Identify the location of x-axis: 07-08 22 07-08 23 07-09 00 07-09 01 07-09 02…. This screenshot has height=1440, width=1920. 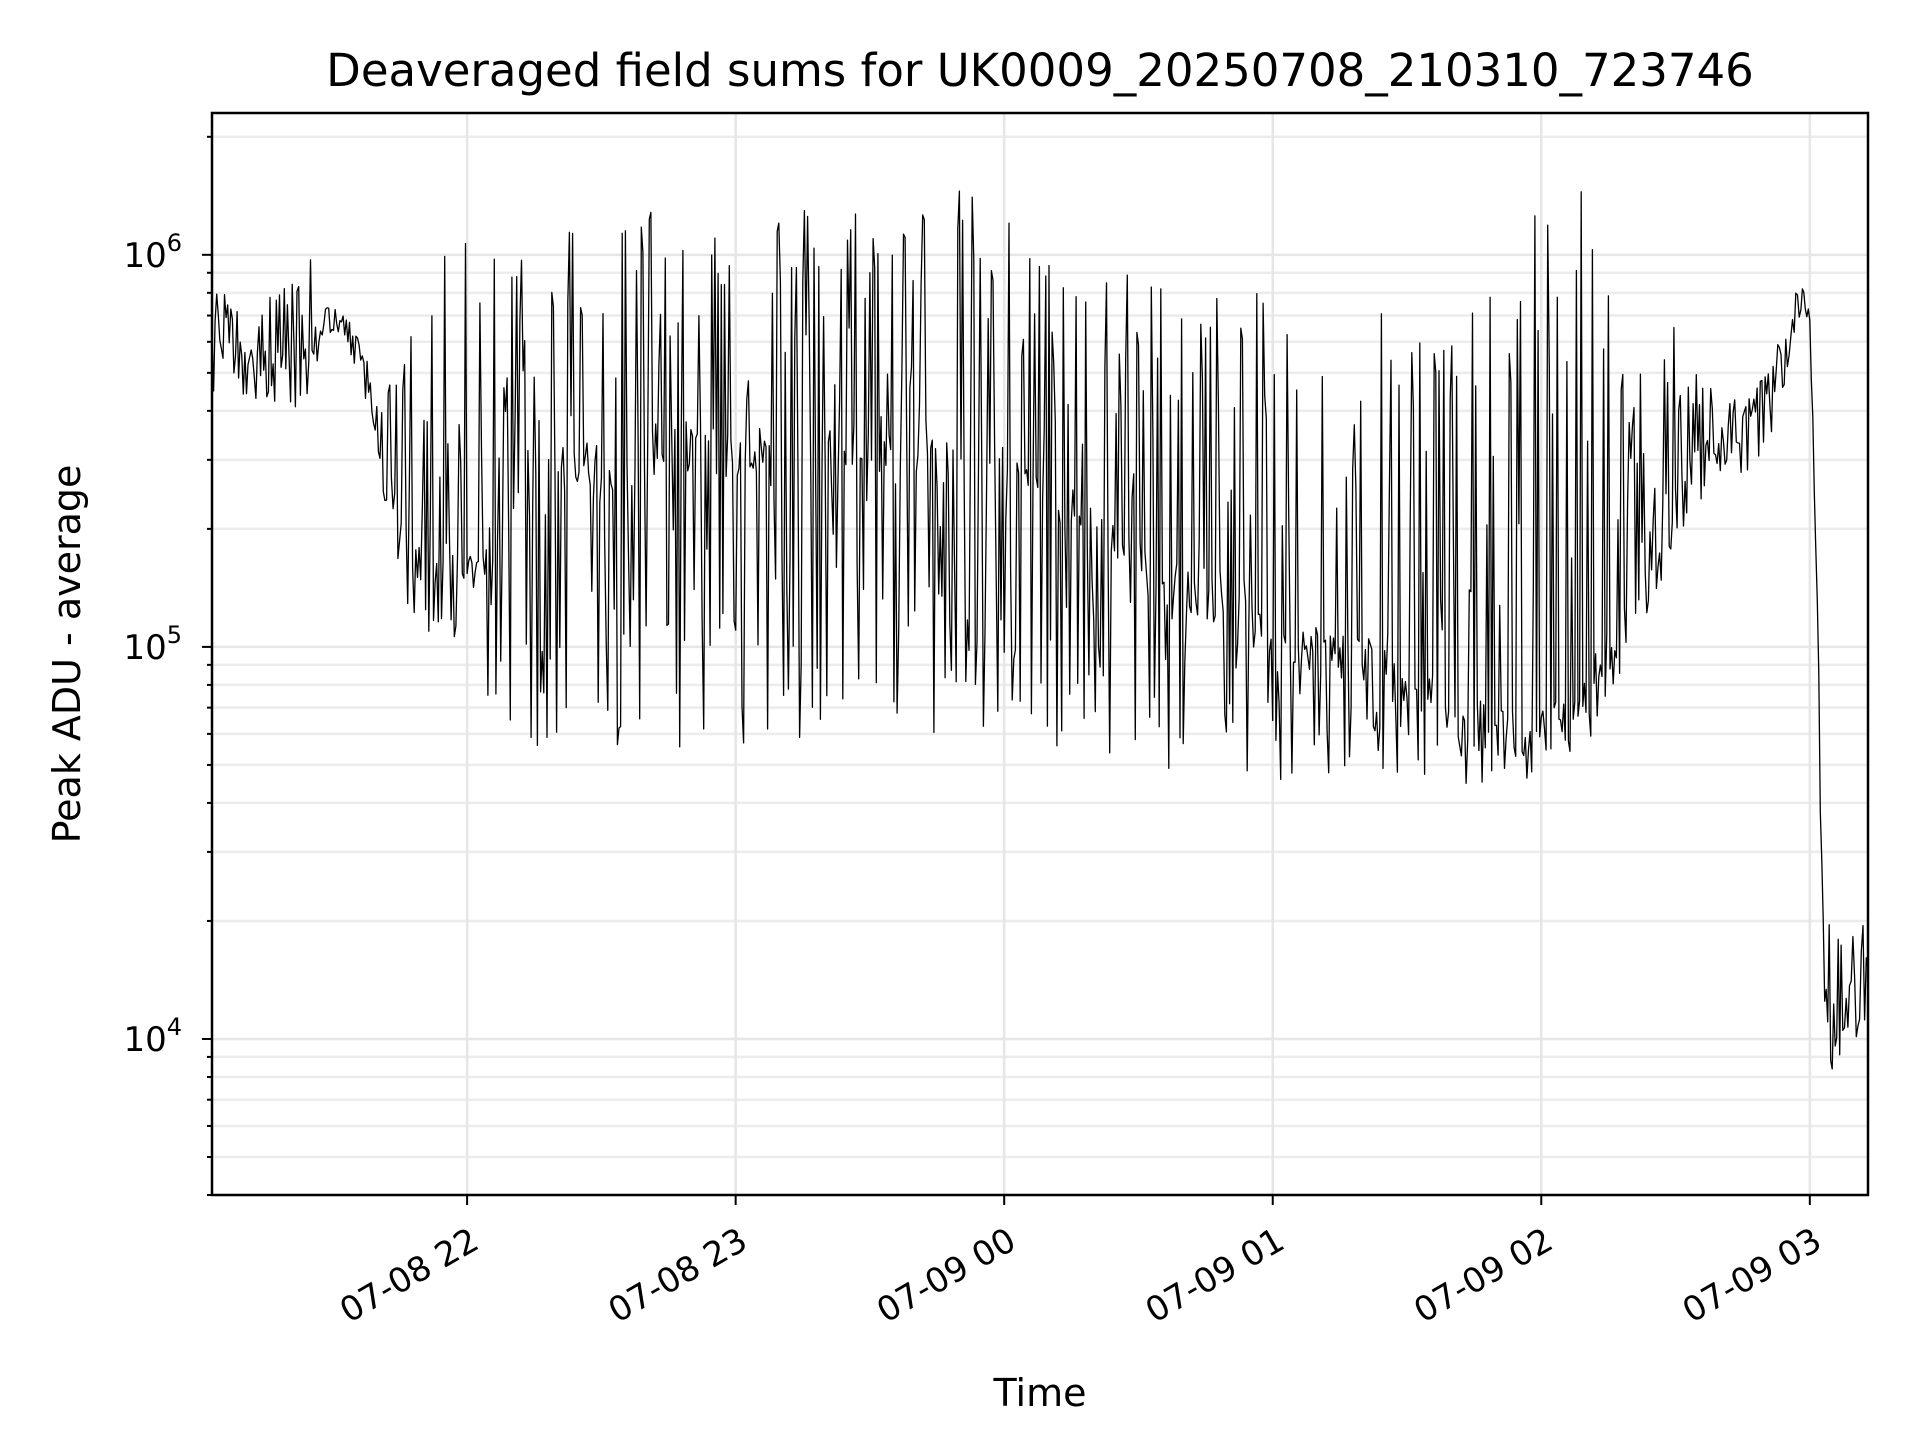
(1080, 1263).